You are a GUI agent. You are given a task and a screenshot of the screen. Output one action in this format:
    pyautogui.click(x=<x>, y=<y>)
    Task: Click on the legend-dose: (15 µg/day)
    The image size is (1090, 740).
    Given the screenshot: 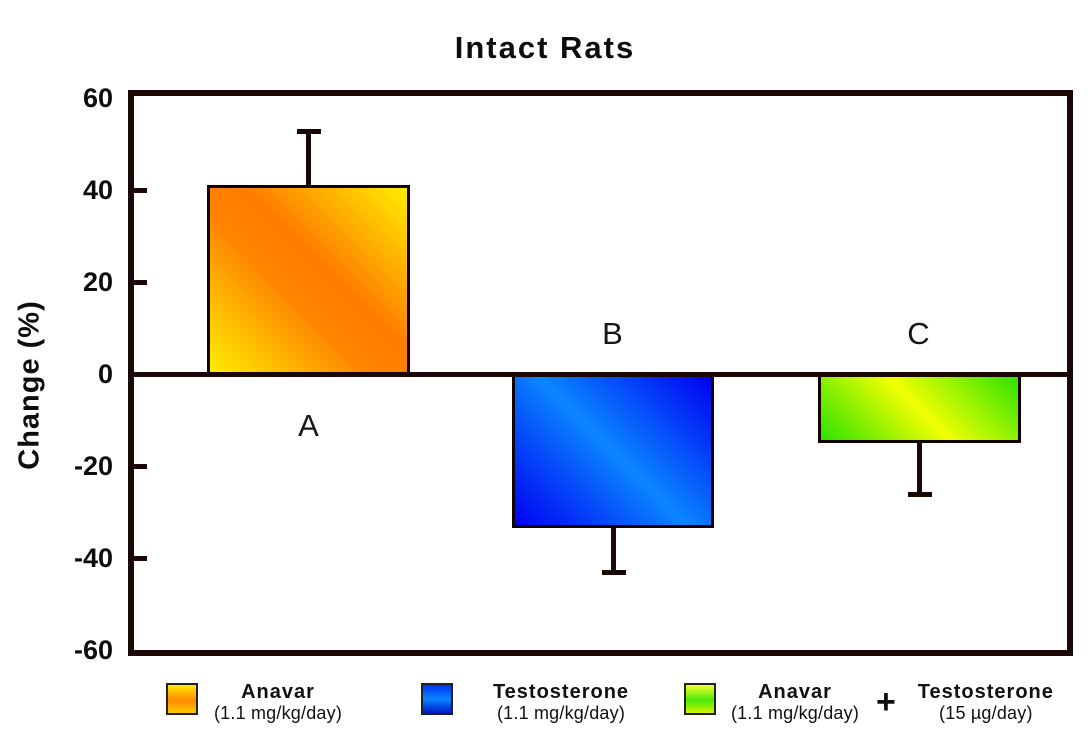 What is the action you would take?
    pyautogui.click(x=986, y=713)
    